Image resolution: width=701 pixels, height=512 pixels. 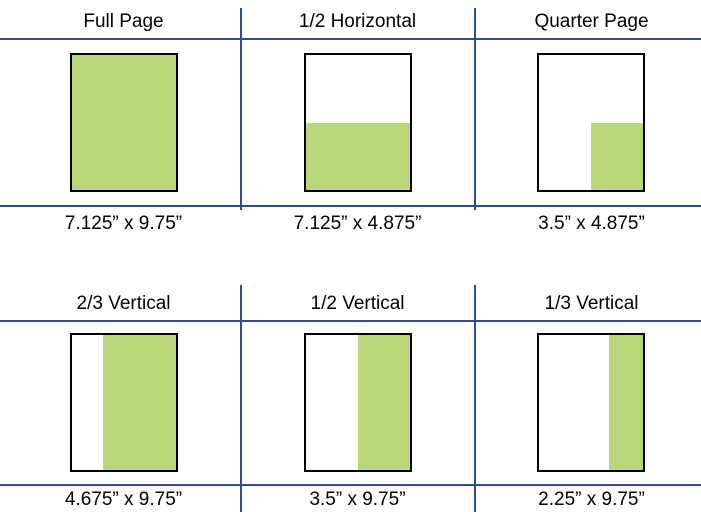 What do you see at coordinates (350, 321) in the screenshot?
I see `row2-title-divider` at bounding box center [350, 321].